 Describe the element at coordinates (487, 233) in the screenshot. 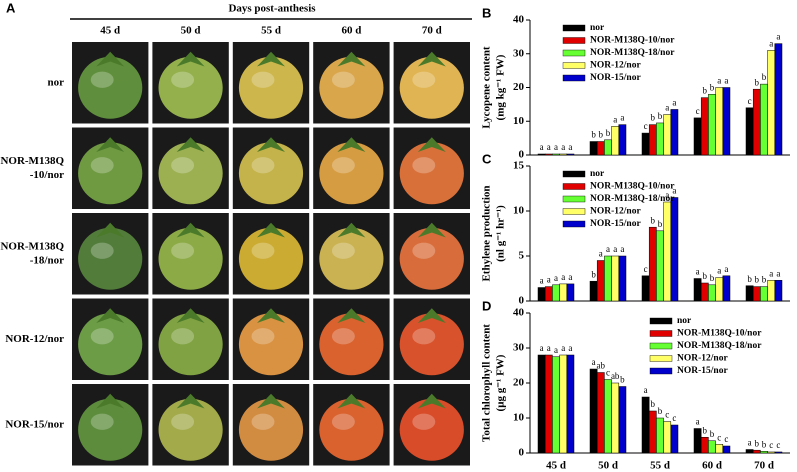

I see `y-axis-title: Ethylene production` at that location.